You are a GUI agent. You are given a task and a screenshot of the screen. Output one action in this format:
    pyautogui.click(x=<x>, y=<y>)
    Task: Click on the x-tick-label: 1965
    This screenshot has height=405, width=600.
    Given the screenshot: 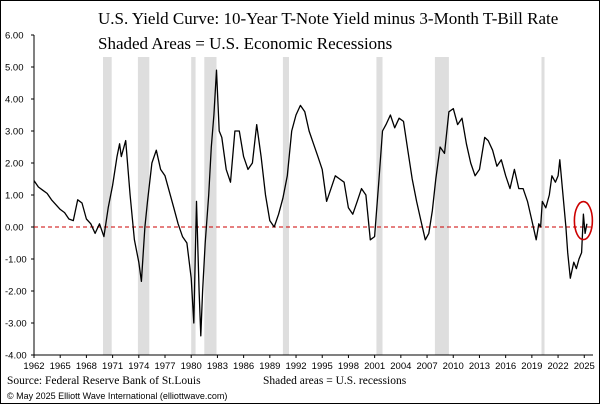 What is the action you would take?
    pyautogui.click(x=60, y=366)
    